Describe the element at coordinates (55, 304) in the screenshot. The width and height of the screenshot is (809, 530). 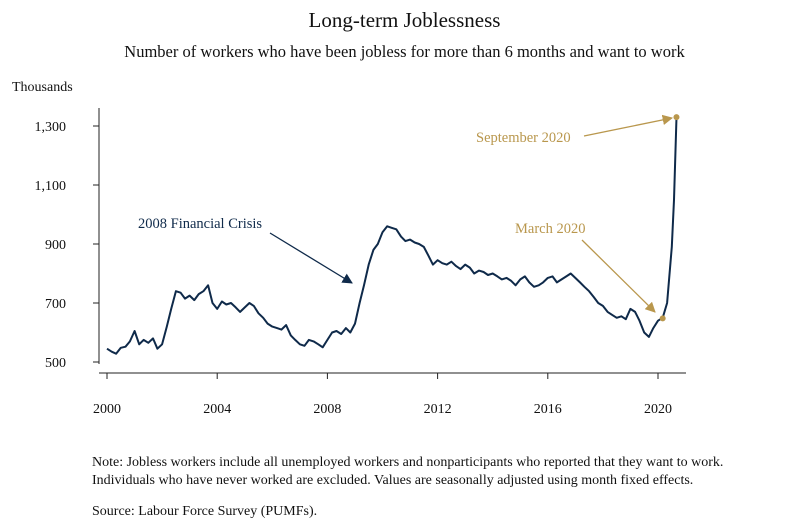
I see `y-tick-label: 700` at that location.